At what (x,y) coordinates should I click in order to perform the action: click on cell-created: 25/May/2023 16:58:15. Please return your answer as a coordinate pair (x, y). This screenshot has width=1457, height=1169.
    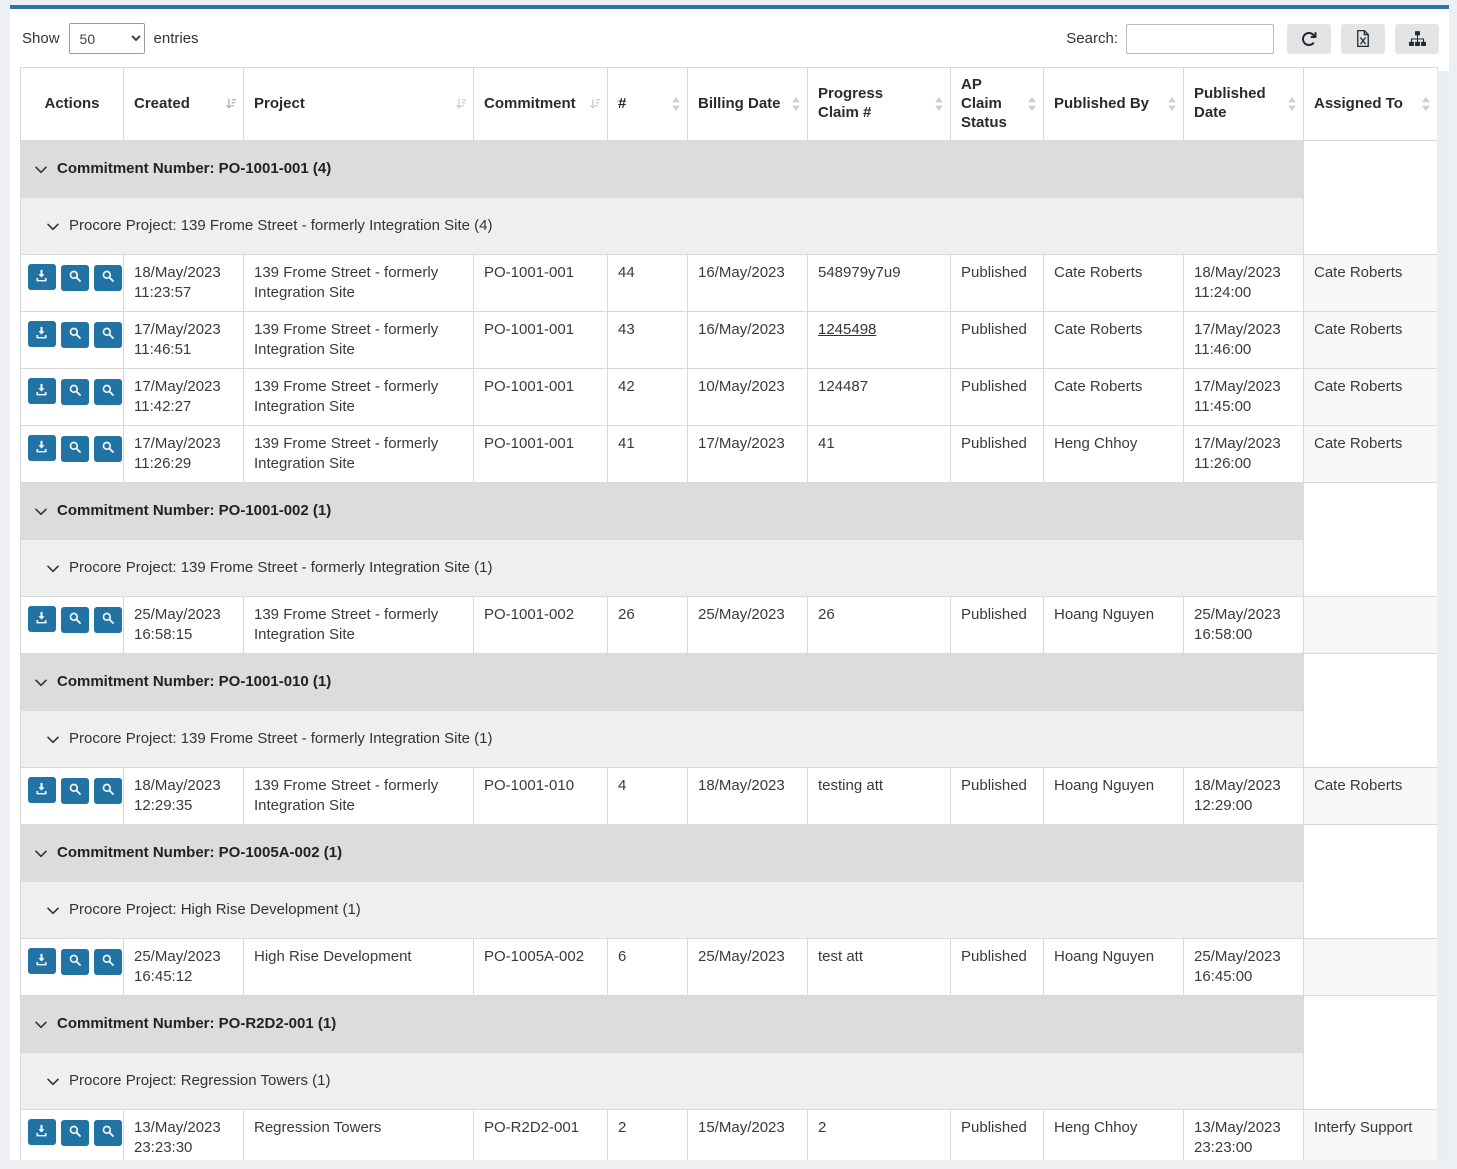
    Looking at the image, I should click on (183, 625).